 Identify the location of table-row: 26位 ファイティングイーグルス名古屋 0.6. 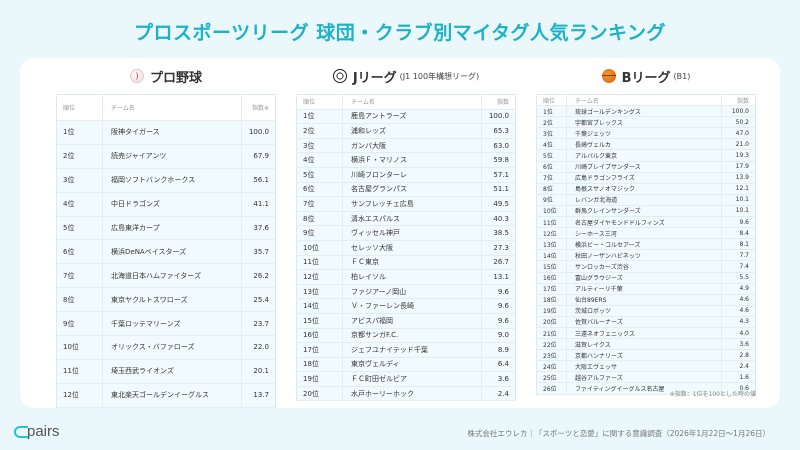
(646, 388).